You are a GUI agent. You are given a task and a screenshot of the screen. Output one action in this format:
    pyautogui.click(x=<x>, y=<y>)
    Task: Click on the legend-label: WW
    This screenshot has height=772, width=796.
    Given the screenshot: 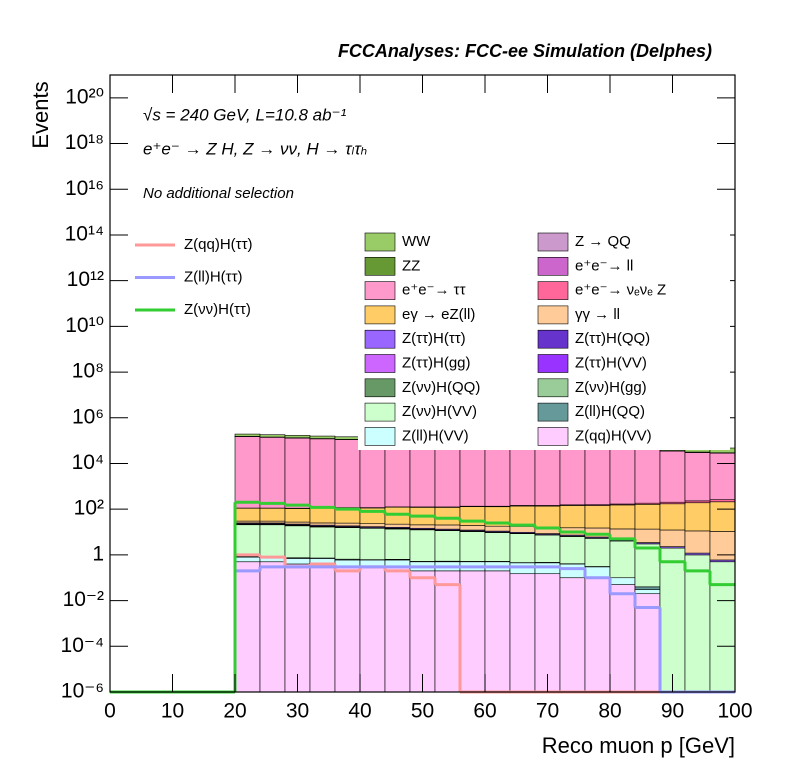 What is the action you would take?
    pyautogui.click(x=416, y=241)
    